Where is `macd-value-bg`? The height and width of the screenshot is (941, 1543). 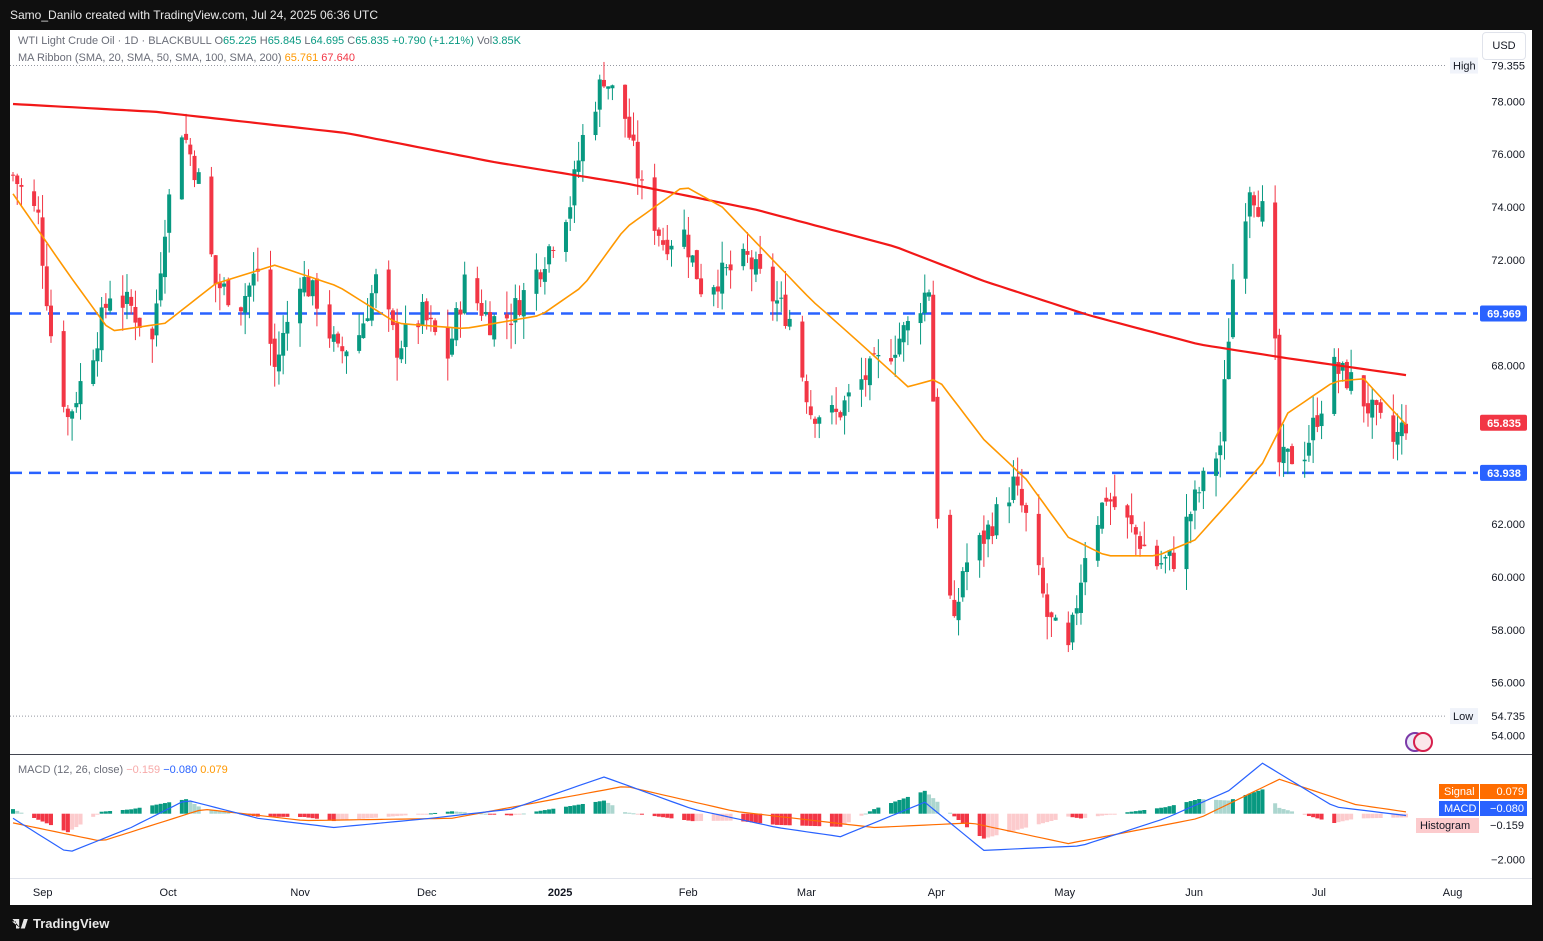
macd-value-bg is located at coordinates (1503, 808).